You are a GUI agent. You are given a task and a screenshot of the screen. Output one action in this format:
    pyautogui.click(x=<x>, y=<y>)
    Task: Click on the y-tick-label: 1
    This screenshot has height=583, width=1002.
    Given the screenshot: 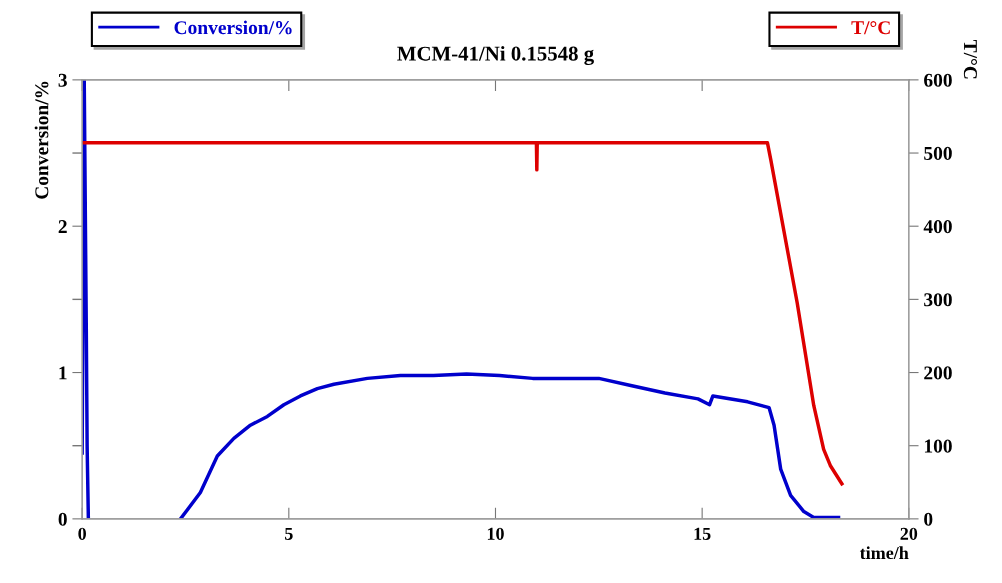 What is the action you would take?
    pyautogui.click(x=63, y=373)
    